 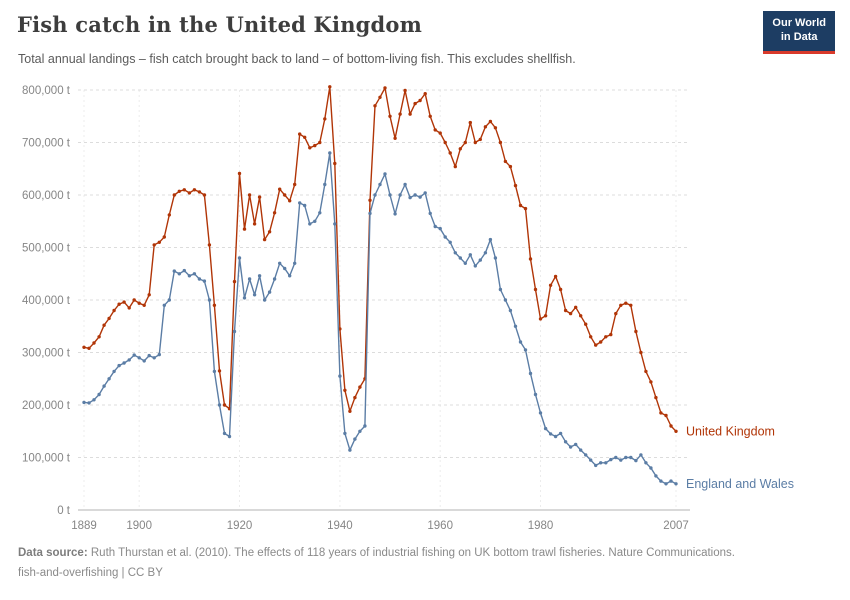 I want to click on series-label-united-kingdom: United Kingdom, so click(x=730, y=431).